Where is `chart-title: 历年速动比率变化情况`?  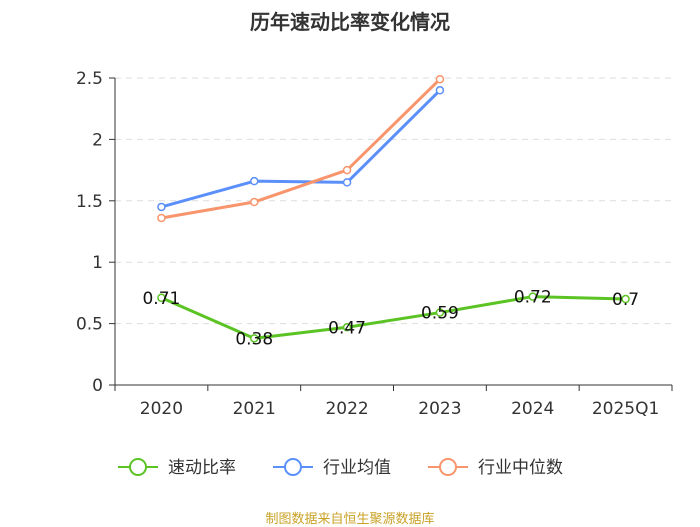 chart-title: 历年速动比率变化情况 is located at coordinates (350, 22).